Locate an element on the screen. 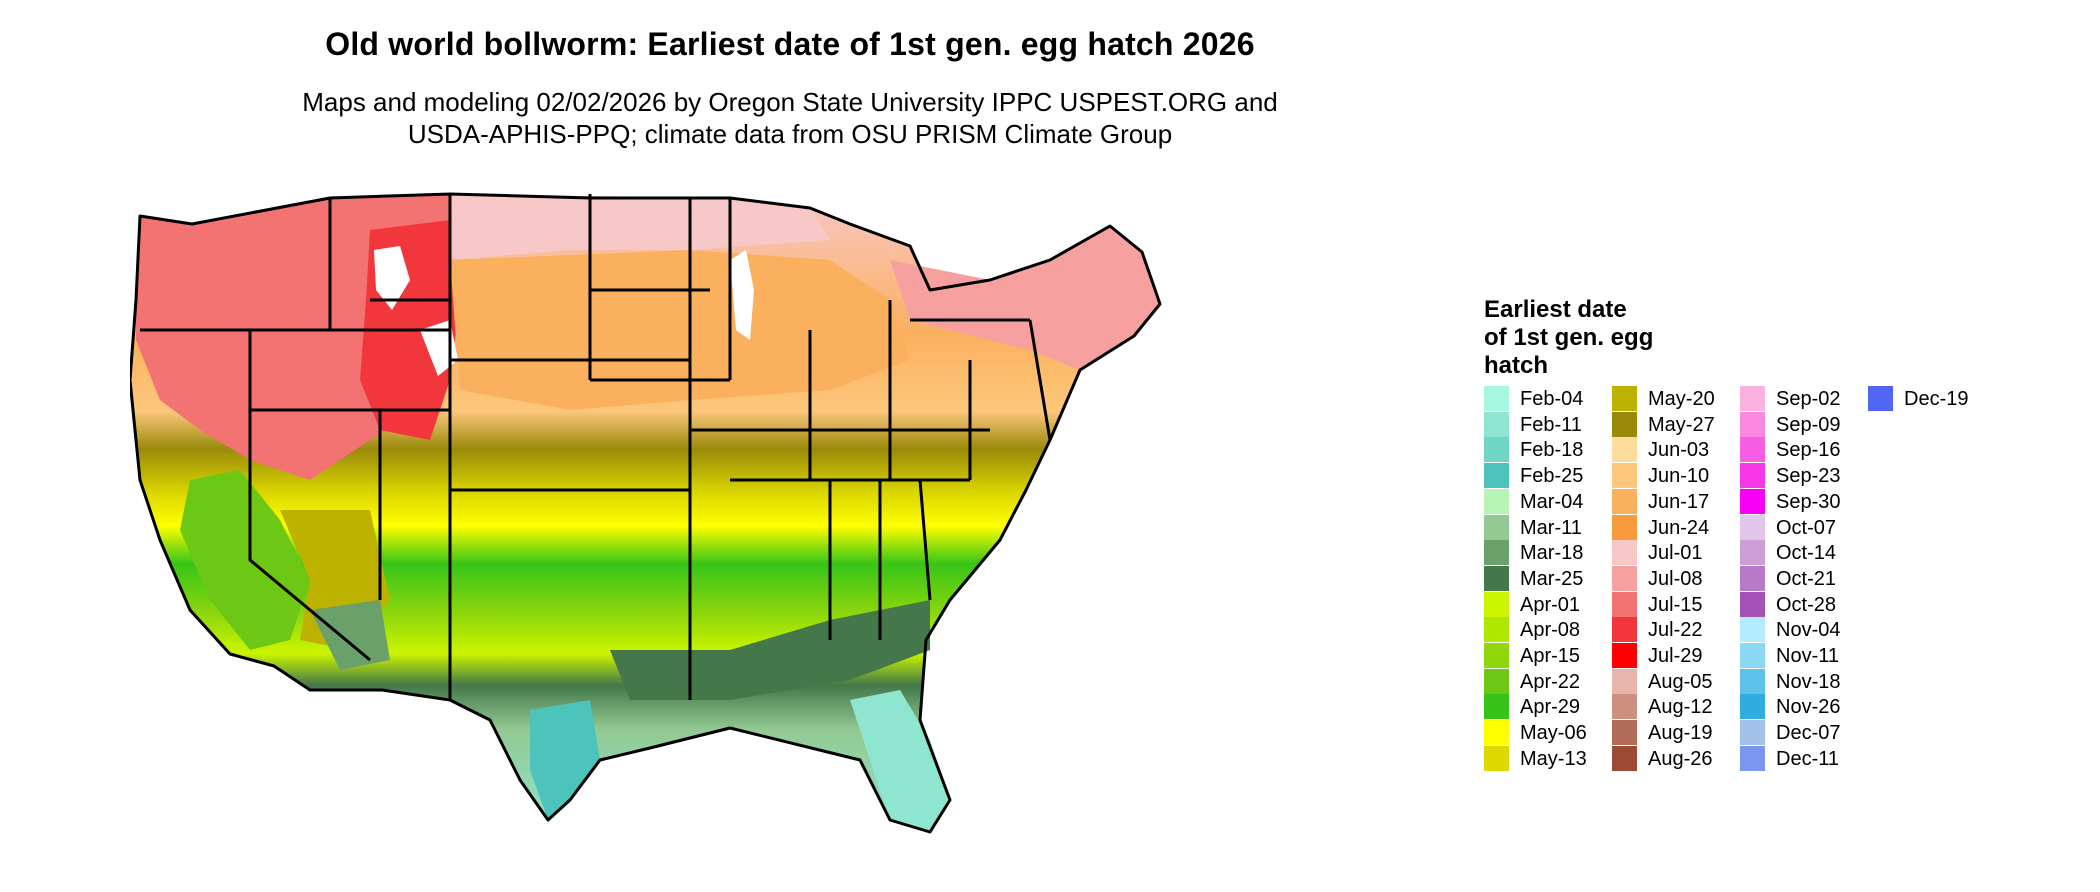  legend-item: Jun-24 is located at coordinates (1677, 527).